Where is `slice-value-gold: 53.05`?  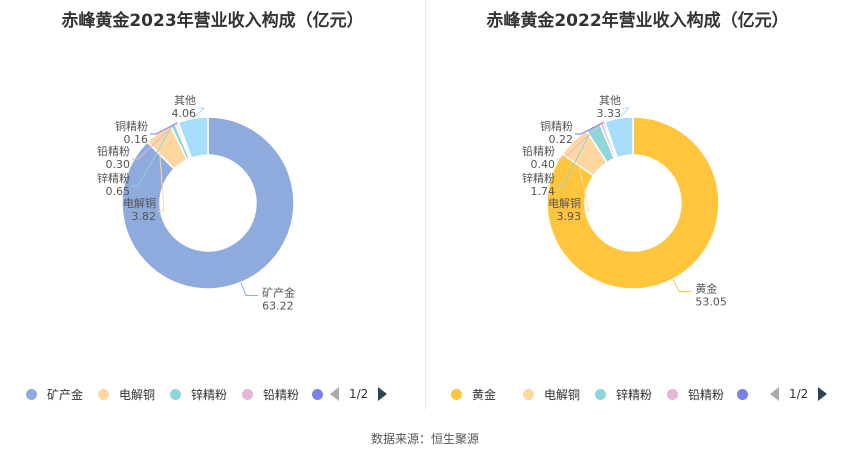 slice-value-gold: 53.05 is located at coordinates (711, 302).